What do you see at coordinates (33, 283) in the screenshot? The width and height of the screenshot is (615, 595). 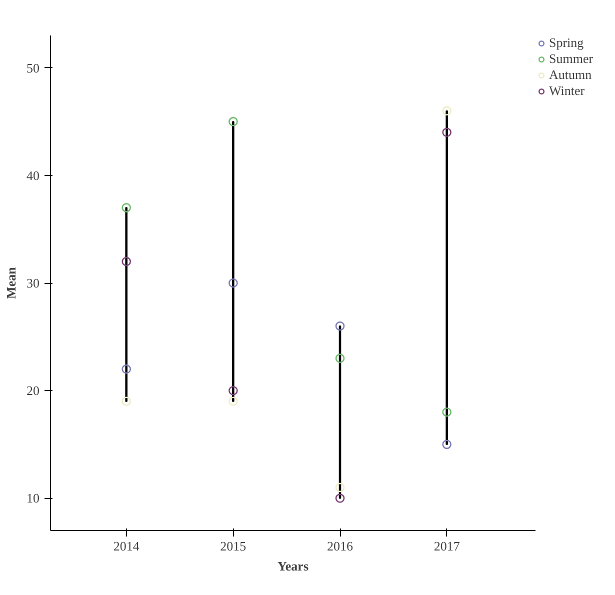 I see `y-tick-label: 30` at bounding box center [33, 283].